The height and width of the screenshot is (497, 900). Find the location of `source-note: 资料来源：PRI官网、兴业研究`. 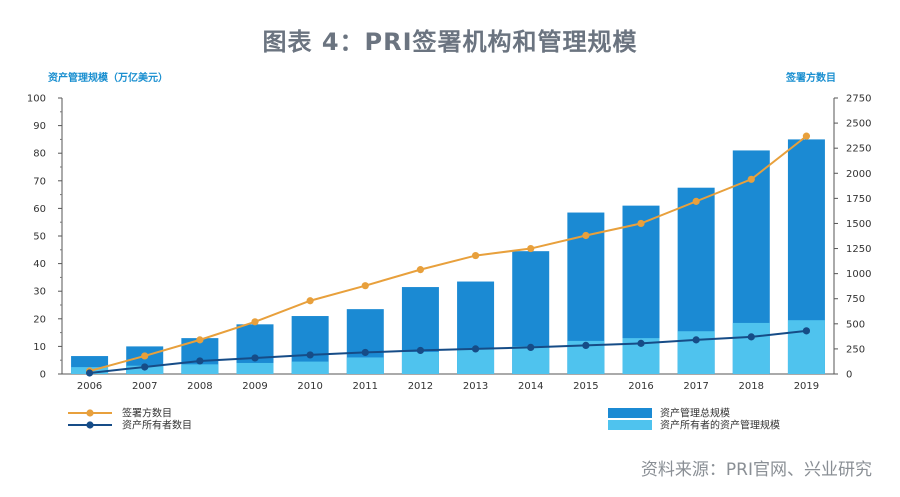

source-note: 资料来源：PRI官网、兴业研究 is located at coordinates (756, 470).